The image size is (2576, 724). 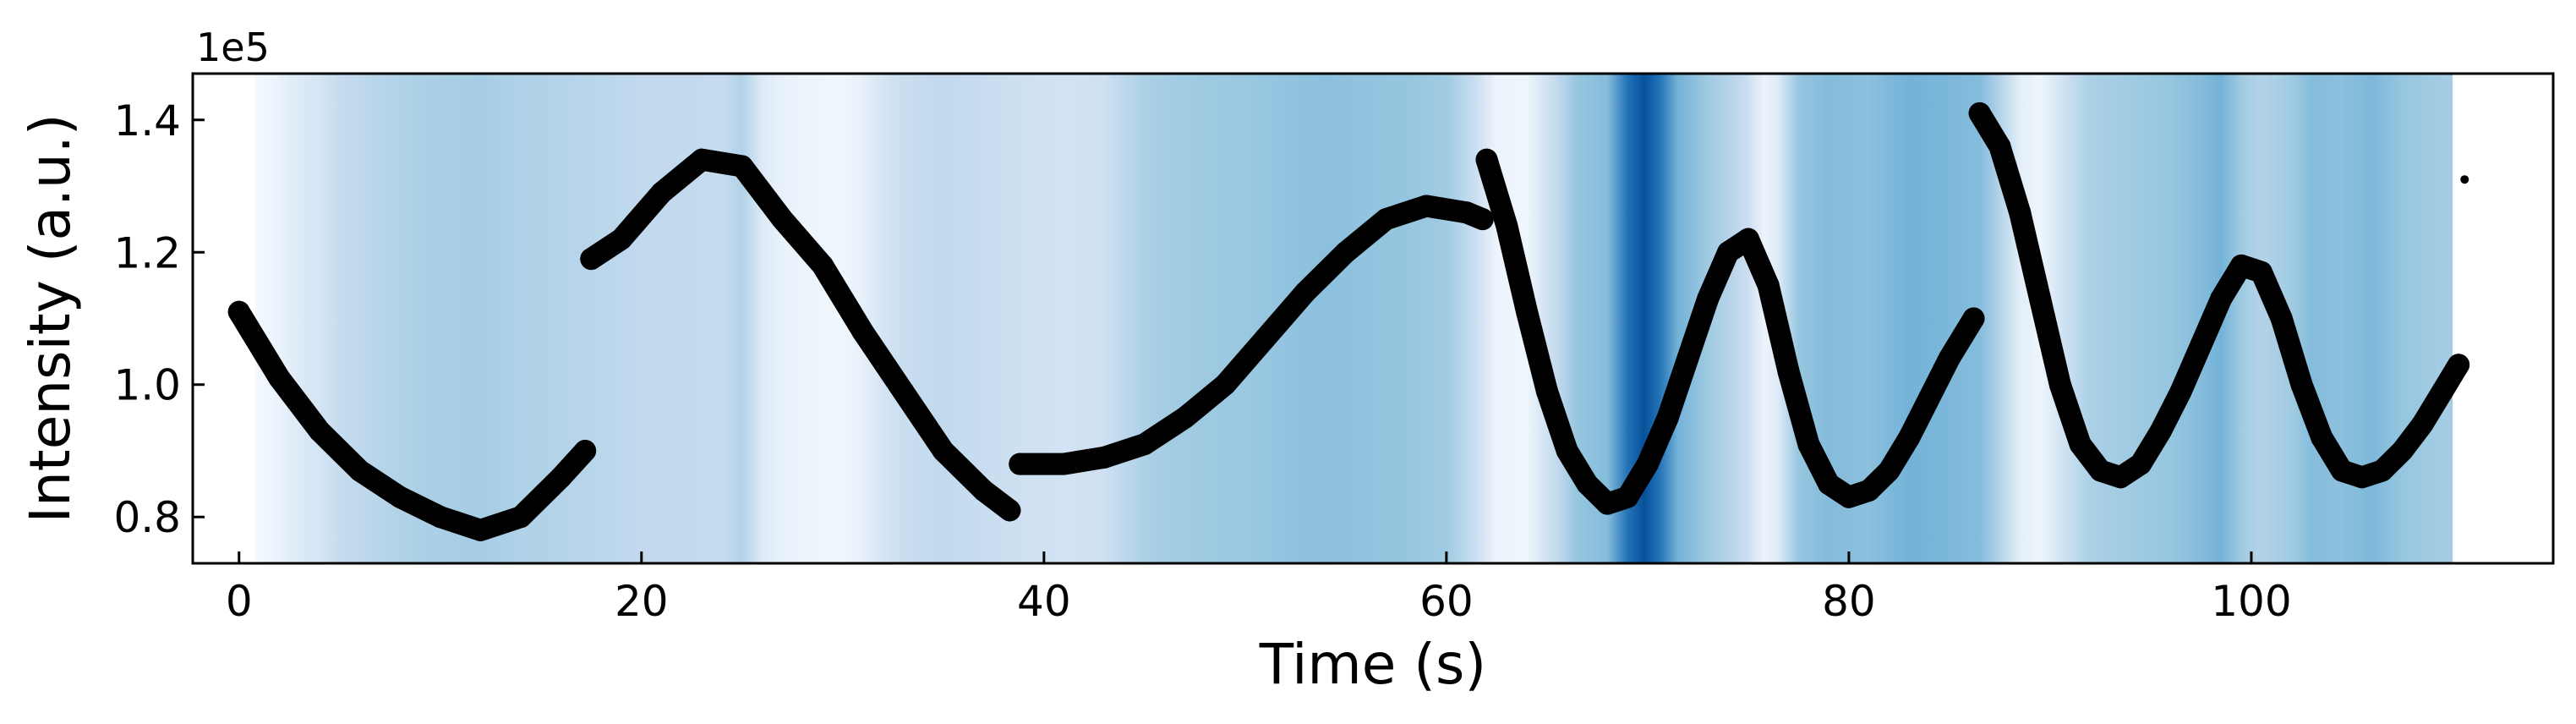 I want to click on x-tick-label: 40, so click(x=1044, y=601).